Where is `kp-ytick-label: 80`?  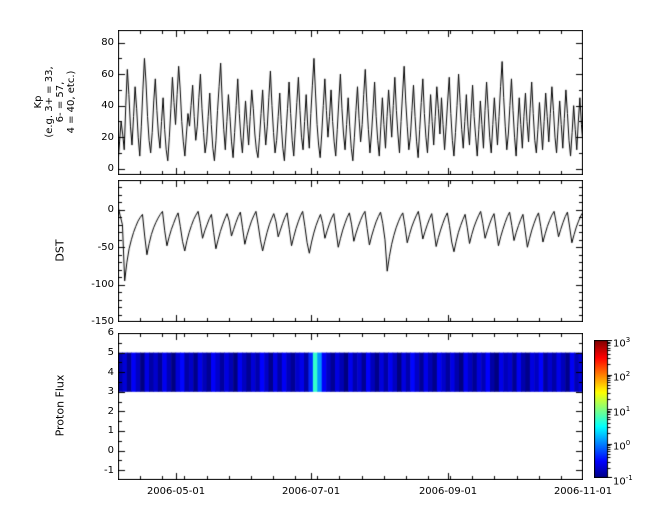
kp-ytick-label: 80 is located at coordinates (107, 42).